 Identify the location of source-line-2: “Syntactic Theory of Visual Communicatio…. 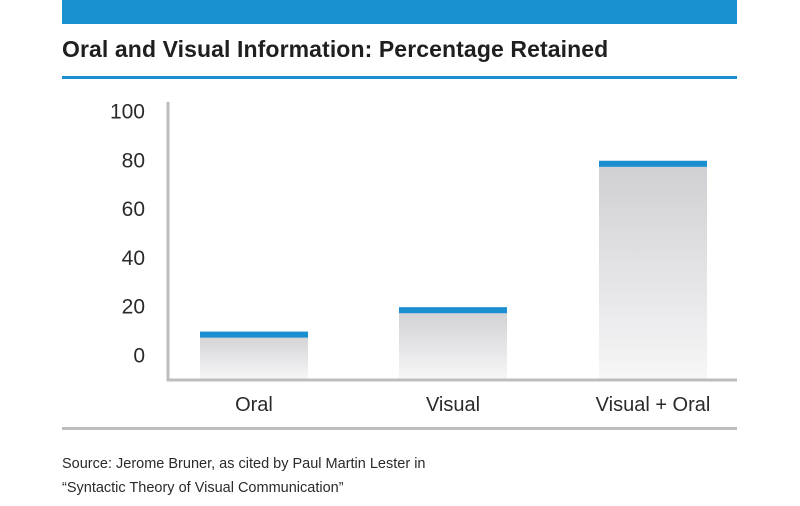
(203, 488).